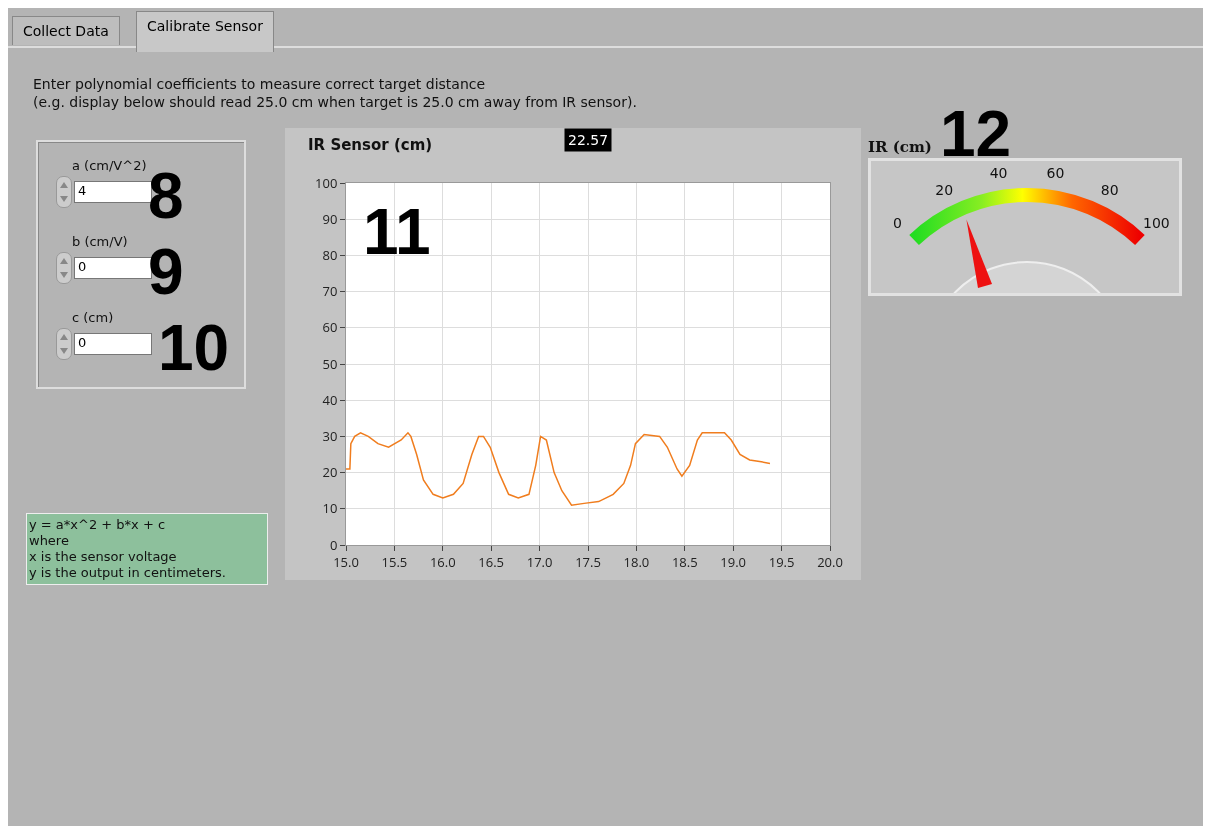  Describe the element at coordinates (166, 196) in the screenshot. I see `text: 8` at that location.